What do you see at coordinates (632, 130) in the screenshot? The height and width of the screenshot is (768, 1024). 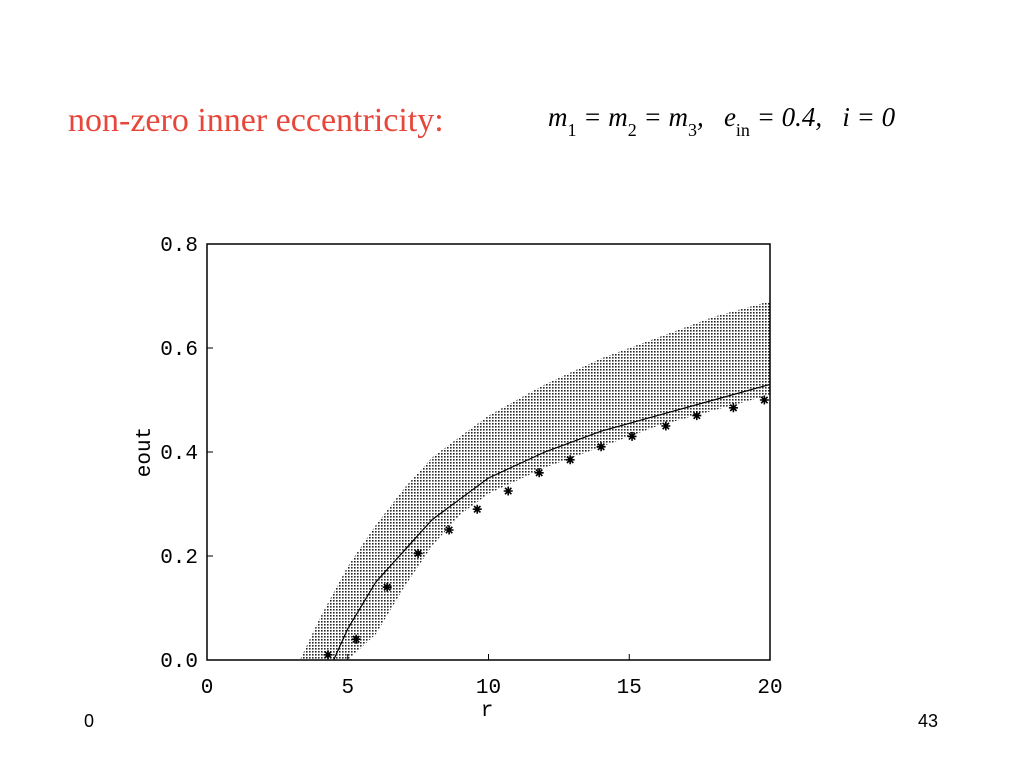 I see `equation-subscript: 2` at bounding box center [632, 130].